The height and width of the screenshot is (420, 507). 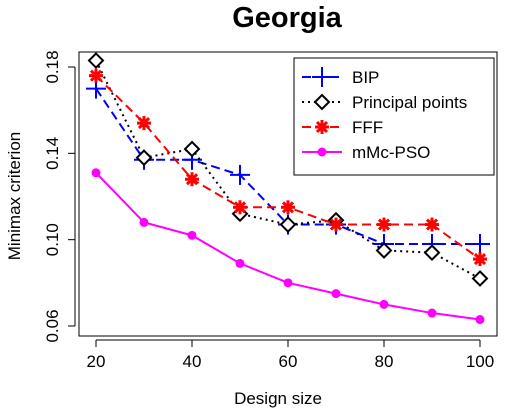 What do you see at coordinates (367, 127) in the screenshot?
I see `legend-label-fff: FFF` at bounding box center [367, 127].